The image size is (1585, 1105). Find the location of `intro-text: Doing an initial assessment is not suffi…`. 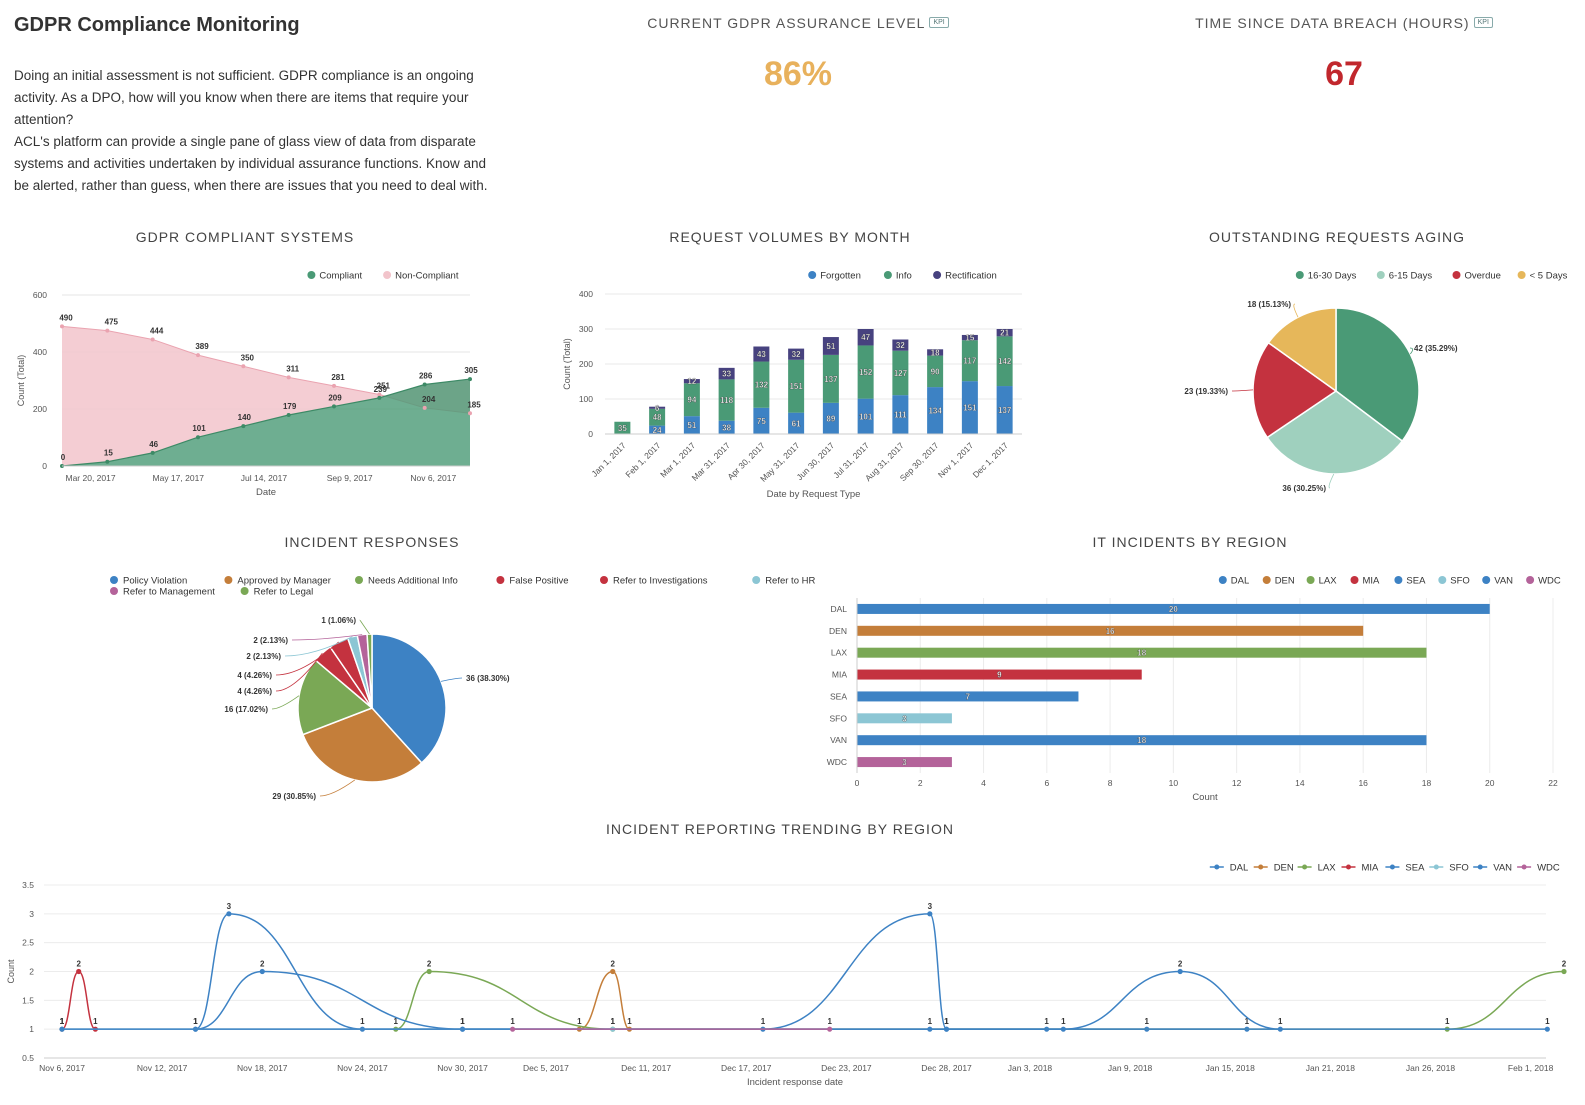

intro-text: Doing an initial assessment is not suffi… is located at coordinates (259, 131).